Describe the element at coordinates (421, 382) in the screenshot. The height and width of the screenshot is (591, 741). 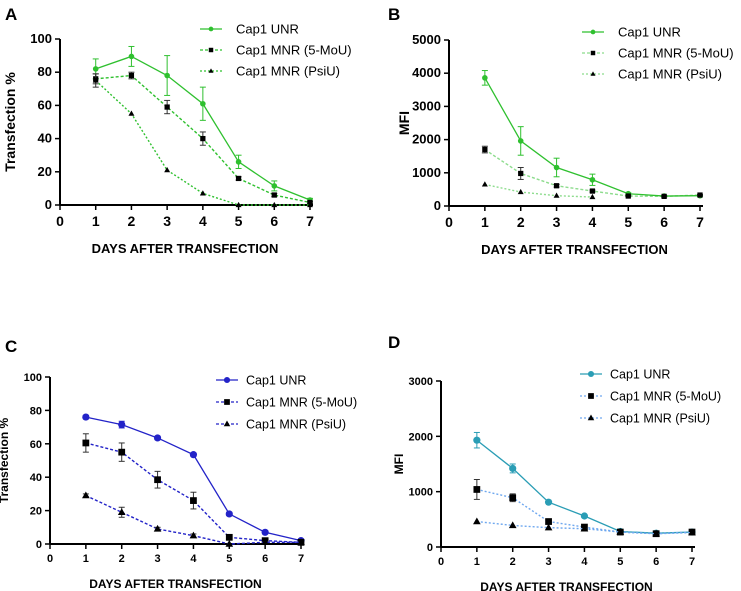
I see `y-tick-label: 3000` at that location.